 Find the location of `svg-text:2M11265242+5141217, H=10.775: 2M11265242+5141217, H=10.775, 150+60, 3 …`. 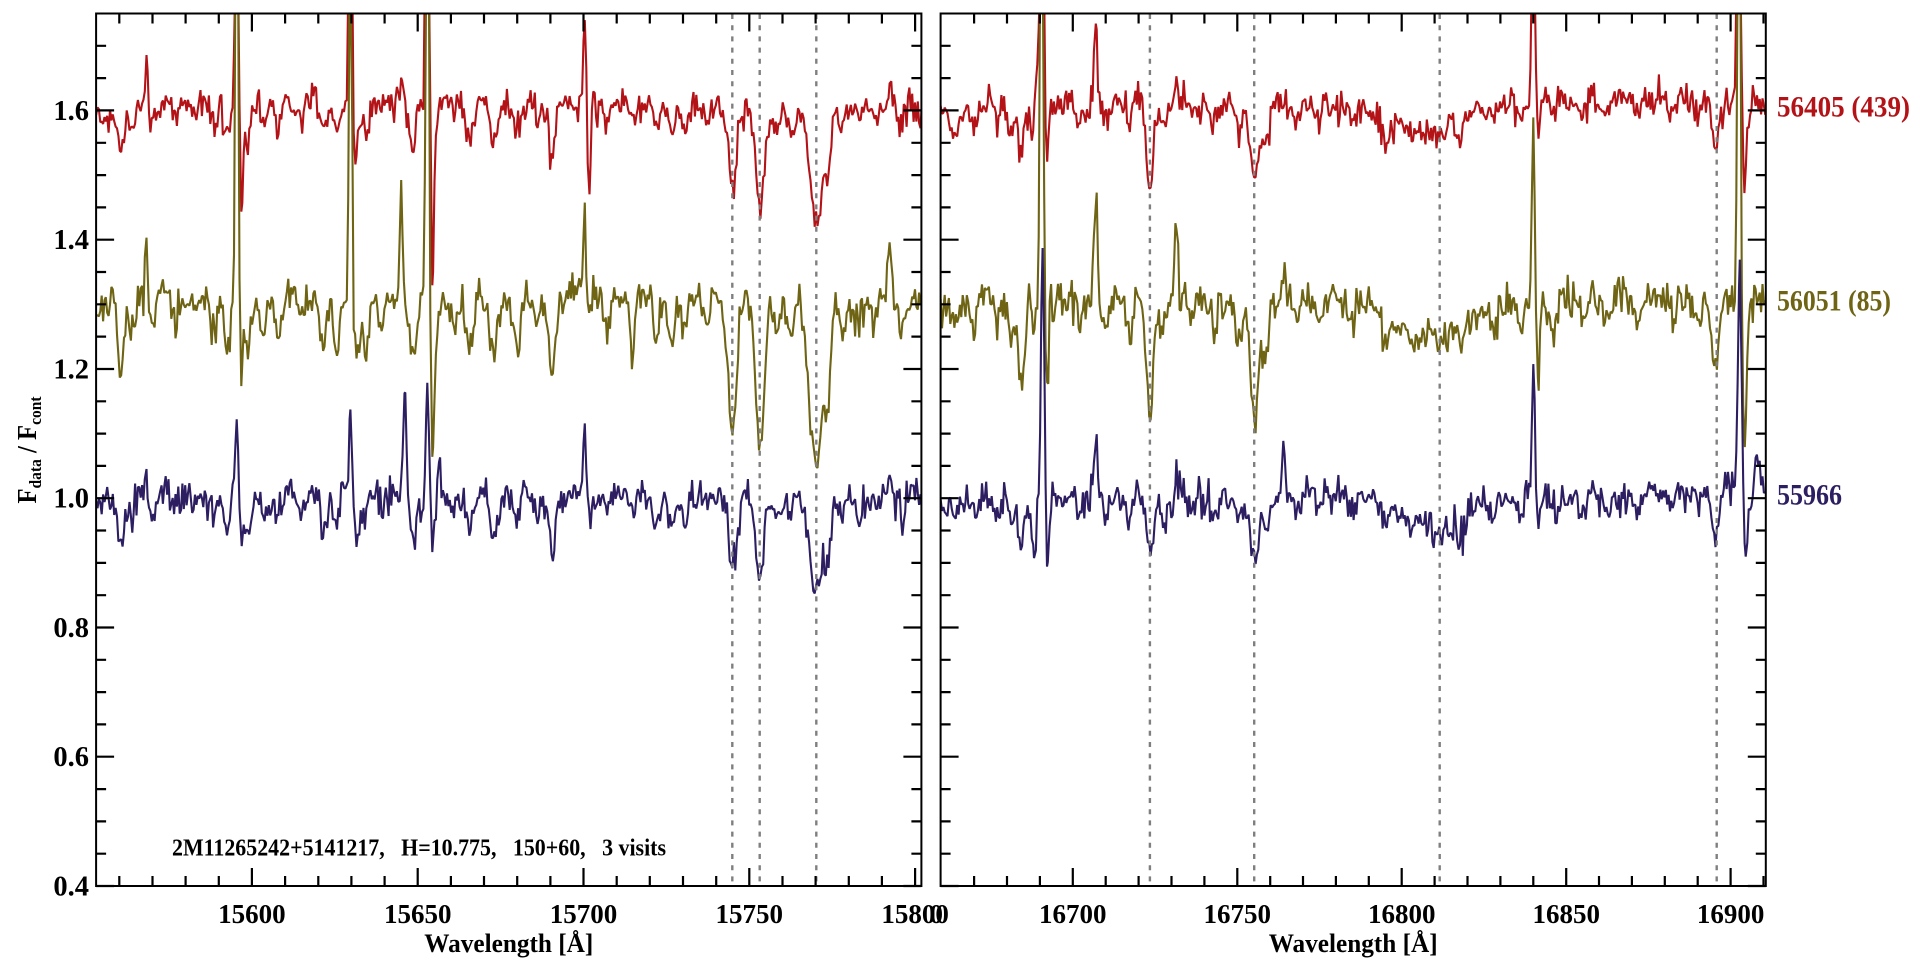

svg-text:2M11265242+5141217, H=10.775: 2M11265242+5141217, H=10.775, 150+60, 3 … is located at coordinates (419, 848).